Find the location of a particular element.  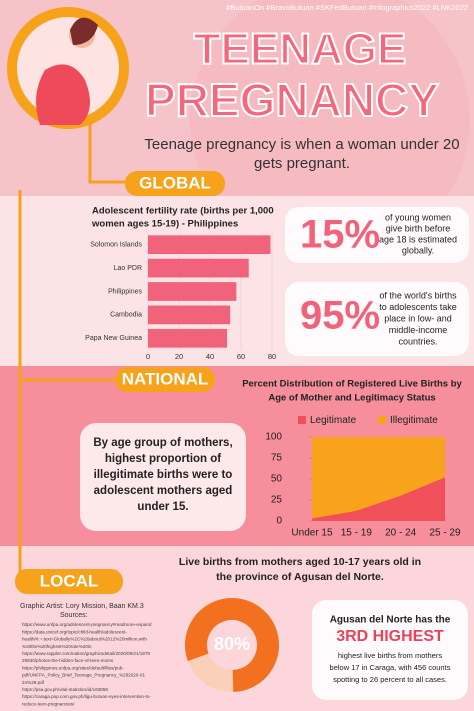

text-line: highest proportion of is located at coordinates (163, 459).